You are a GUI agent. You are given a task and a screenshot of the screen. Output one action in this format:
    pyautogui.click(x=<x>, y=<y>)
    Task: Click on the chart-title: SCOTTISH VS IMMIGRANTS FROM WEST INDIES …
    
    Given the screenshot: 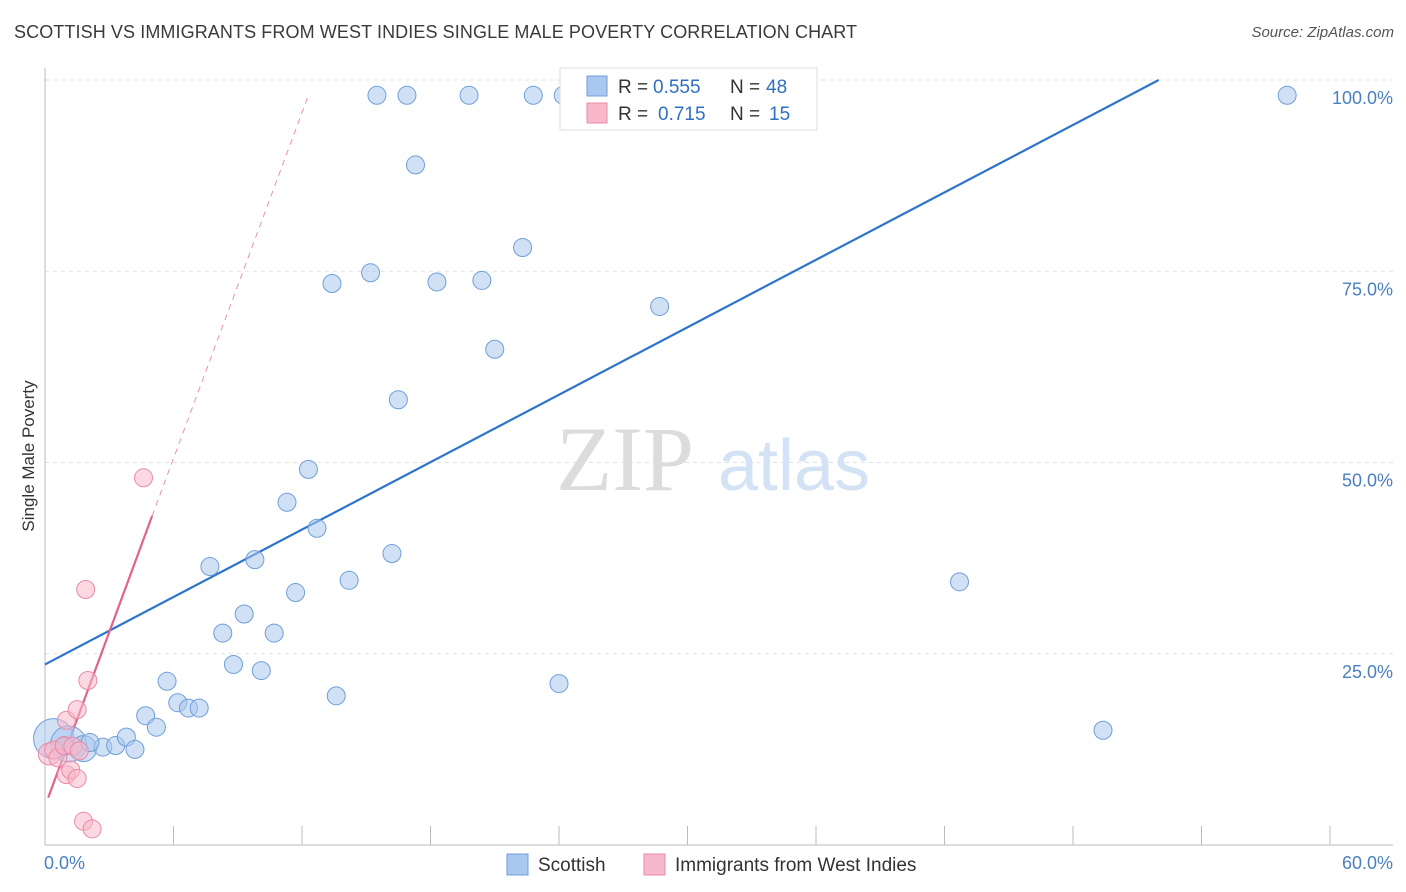 What is the action you would take?
    pyautogui.click(x=436, y=32)
    